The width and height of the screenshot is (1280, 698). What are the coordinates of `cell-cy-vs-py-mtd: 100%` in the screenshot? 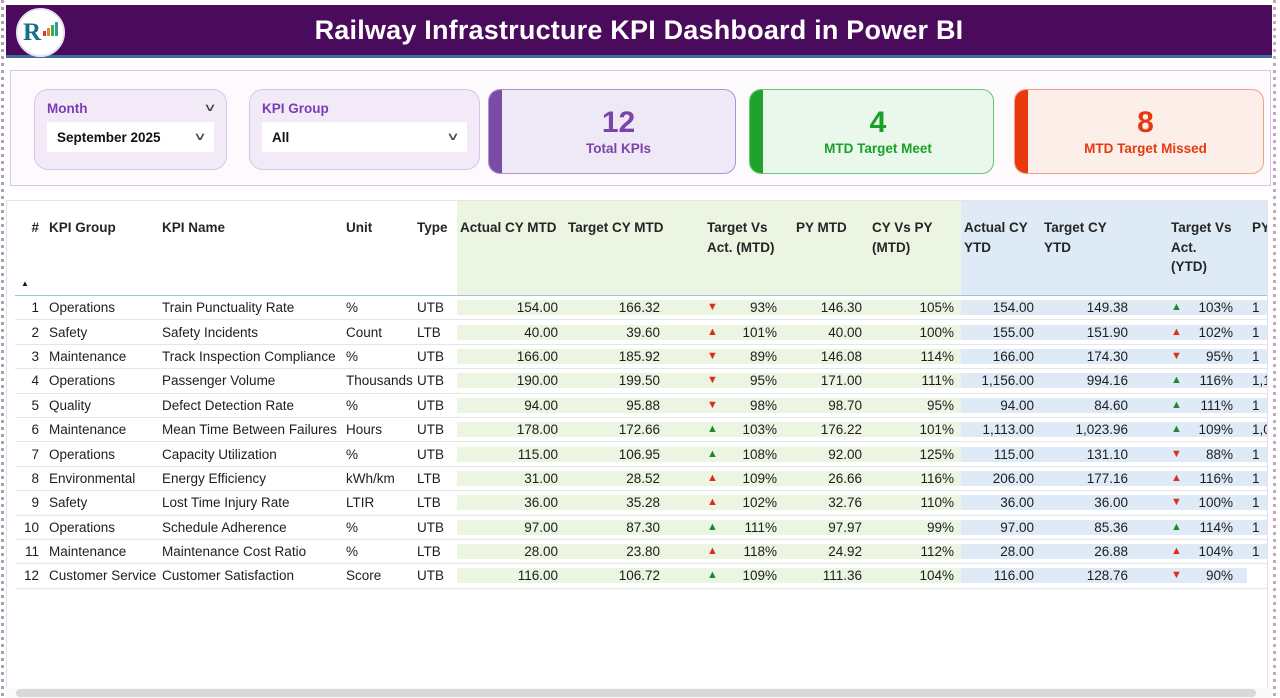 It's located at (915, 332).